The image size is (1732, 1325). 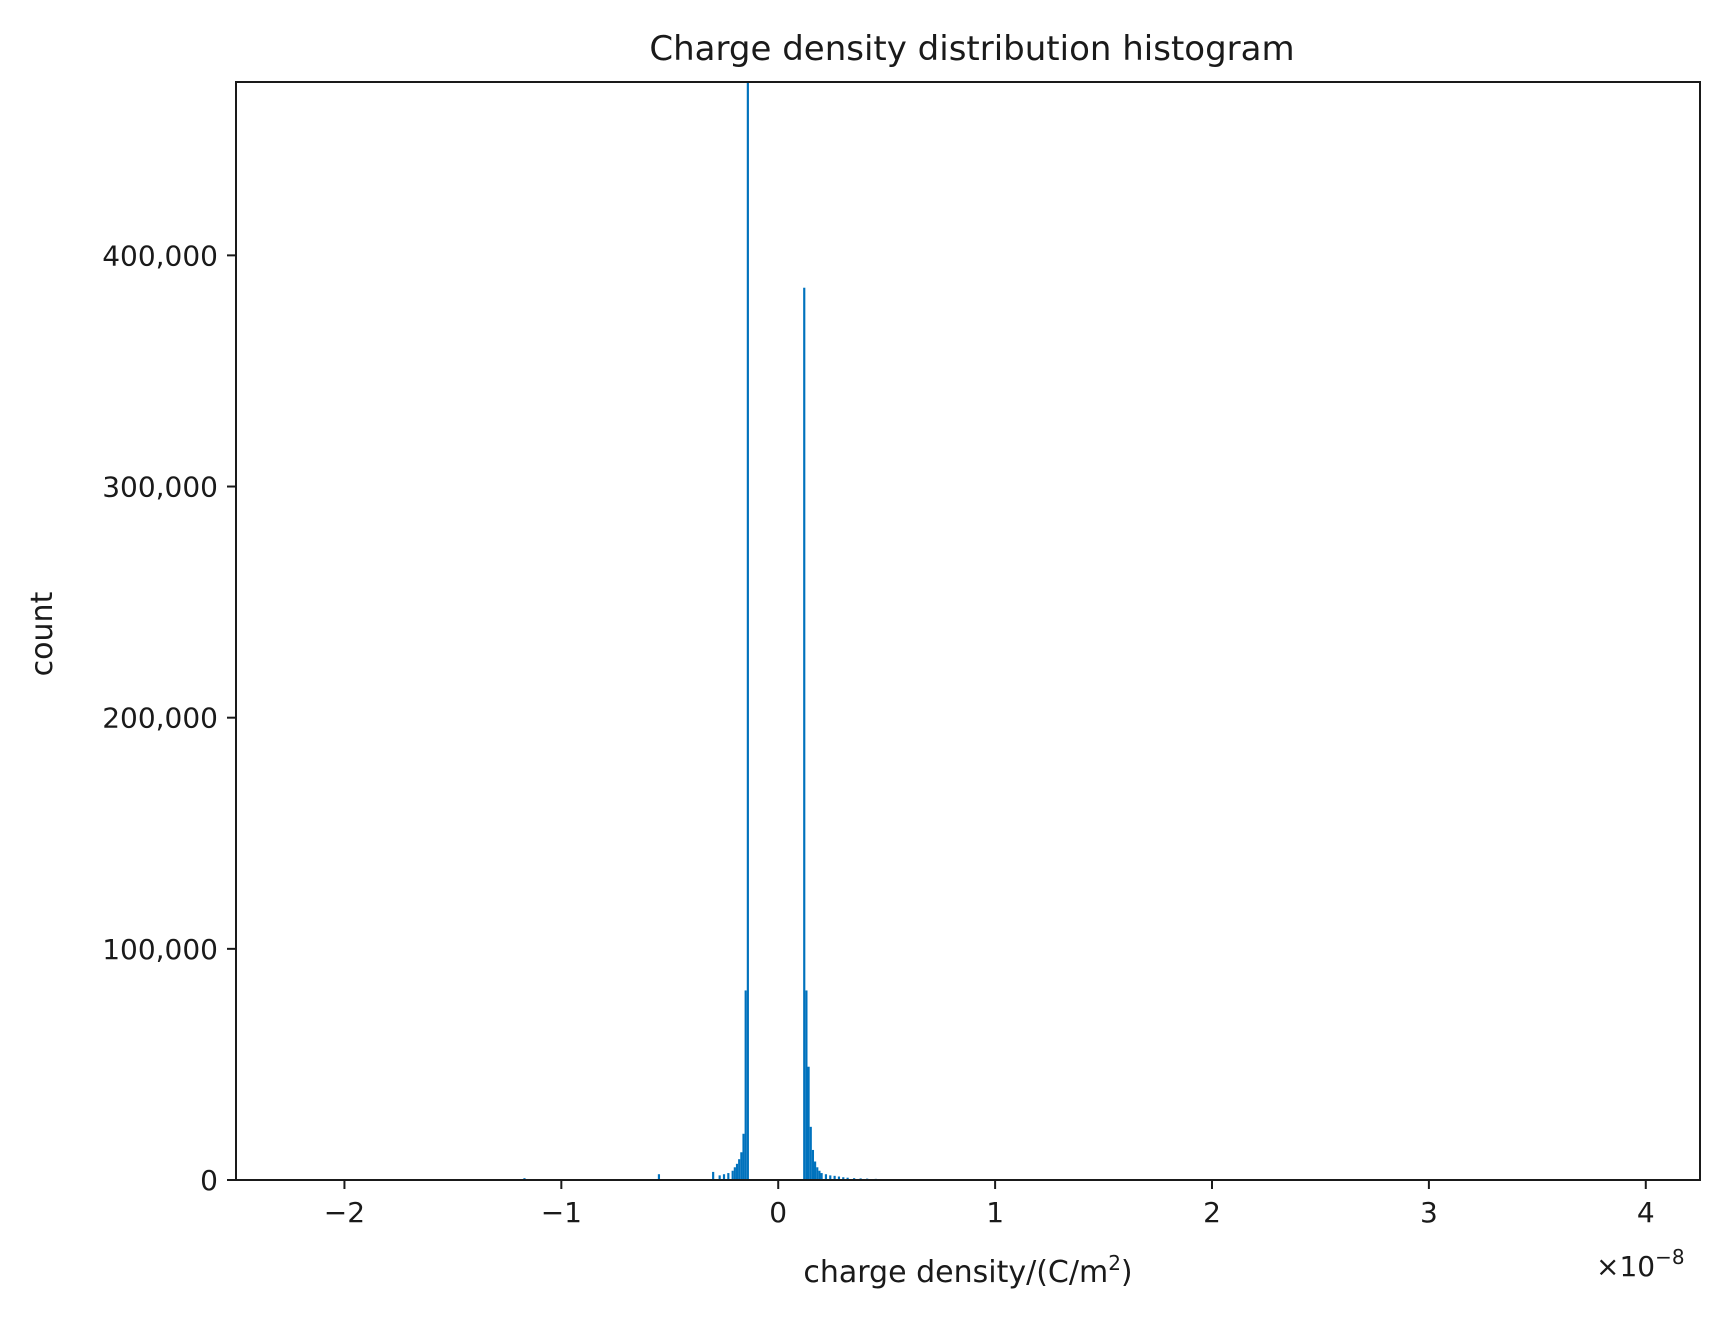 I want to click on y-tick-label: 100,000, so click(x=160, y=949).